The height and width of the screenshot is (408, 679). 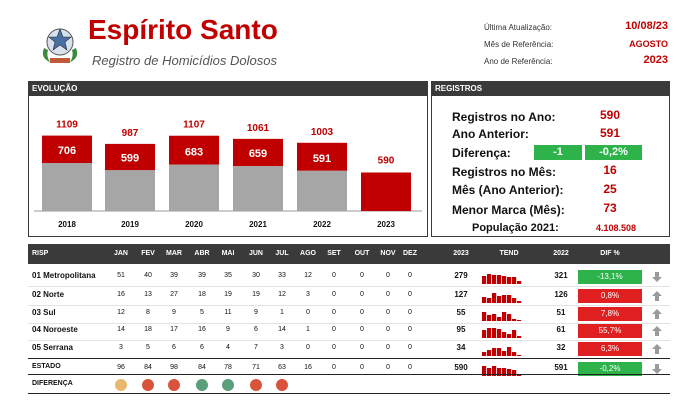 What do you see at coordinates (148, 347) in the screenshot?
I see `month-value: 5` at bounding box center [148, 347].